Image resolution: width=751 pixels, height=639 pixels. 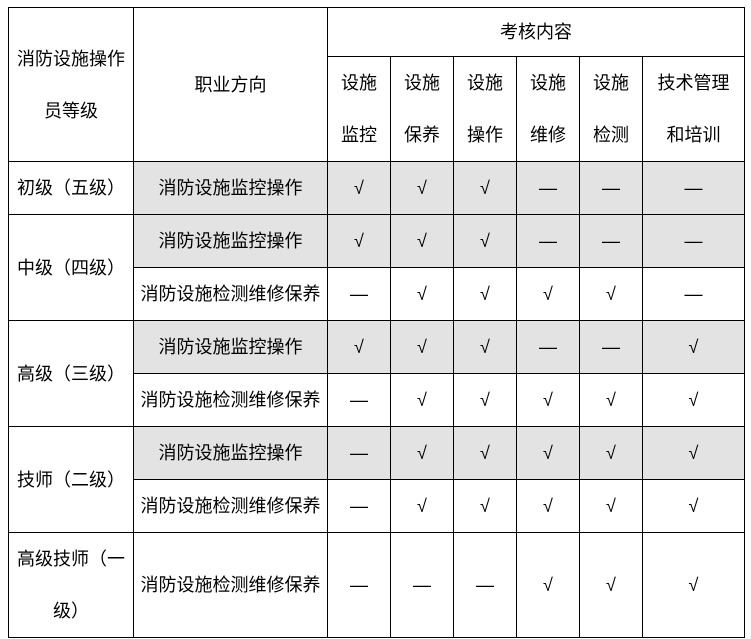 What do you see at coordinates (71, 585) in the screenshot?
I see `level-cell: 高级技师（一 级）` at bounding box center [71, 585].